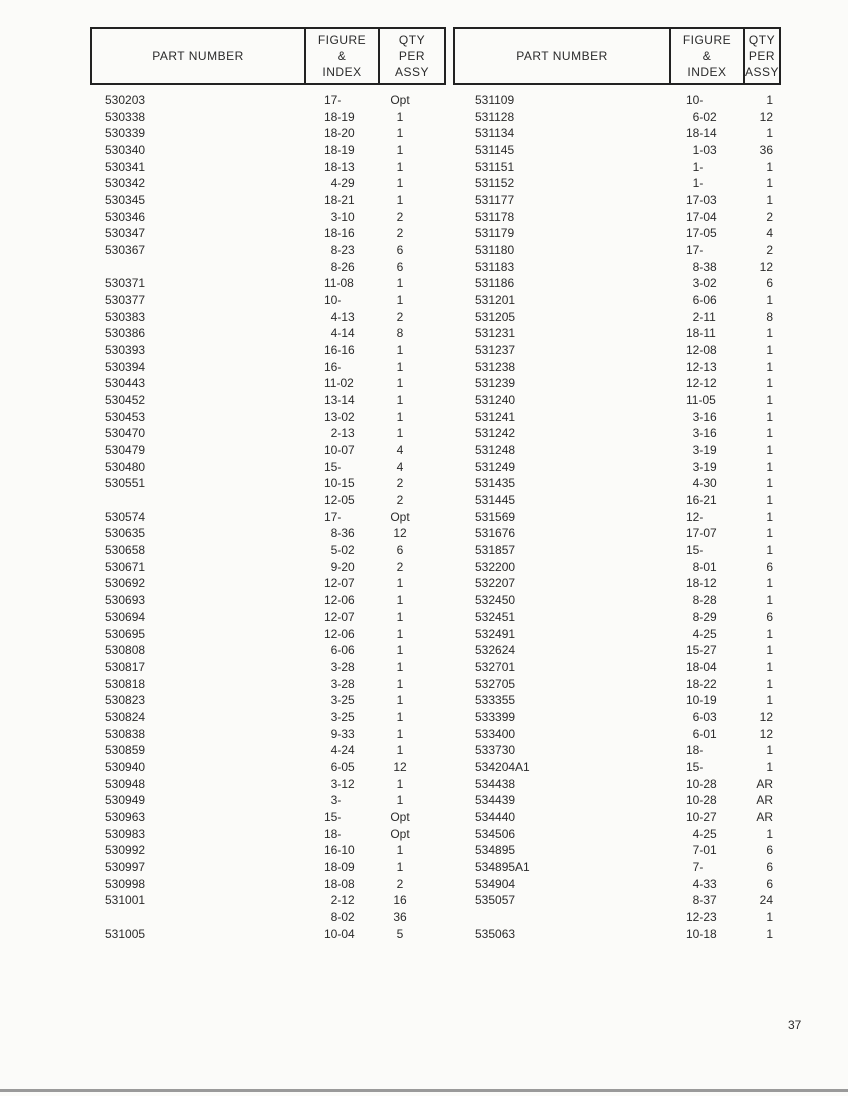 The image size is (848, 1096). Describe the element at coordinates (125, 116) in the screenshot. I see `part-number: 530338` at that location.